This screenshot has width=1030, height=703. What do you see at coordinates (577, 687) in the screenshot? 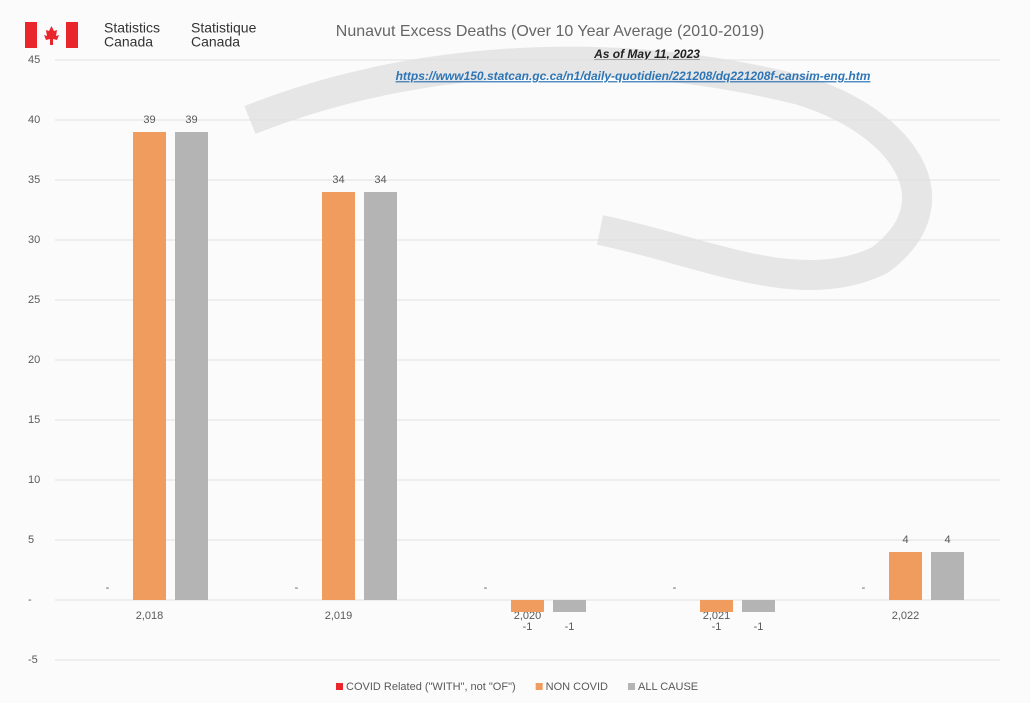
I see `legend-label: NON COVID` at bounding box center [577, 687].